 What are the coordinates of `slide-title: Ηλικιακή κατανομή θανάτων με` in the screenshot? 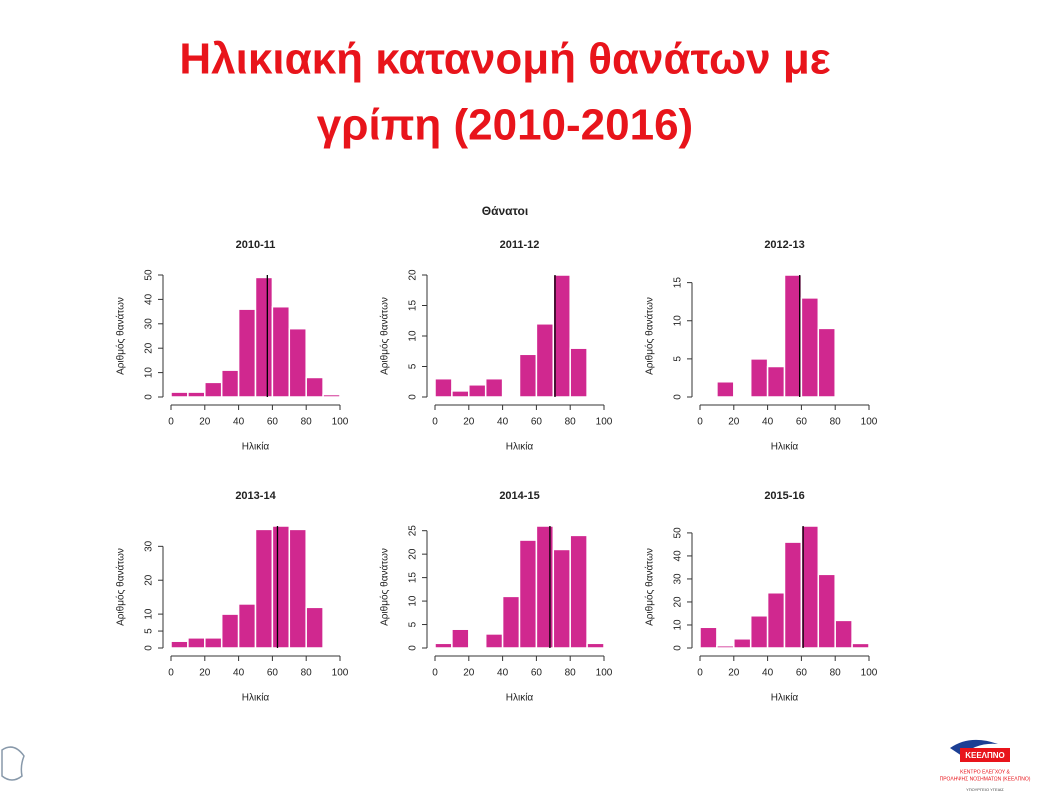 It's located at (504, 59).